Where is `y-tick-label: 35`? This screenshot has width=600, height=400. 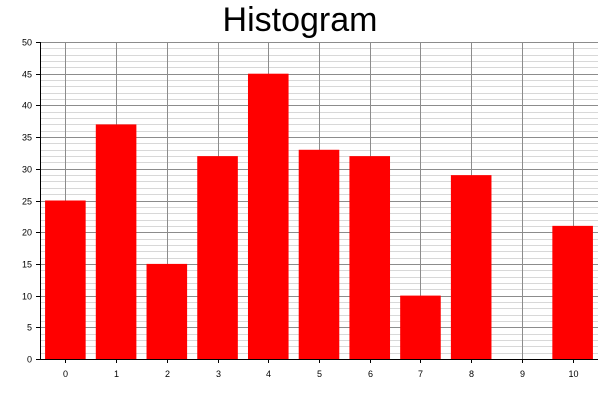 y-tick-label: 35 is located at coordinates (27, 138).